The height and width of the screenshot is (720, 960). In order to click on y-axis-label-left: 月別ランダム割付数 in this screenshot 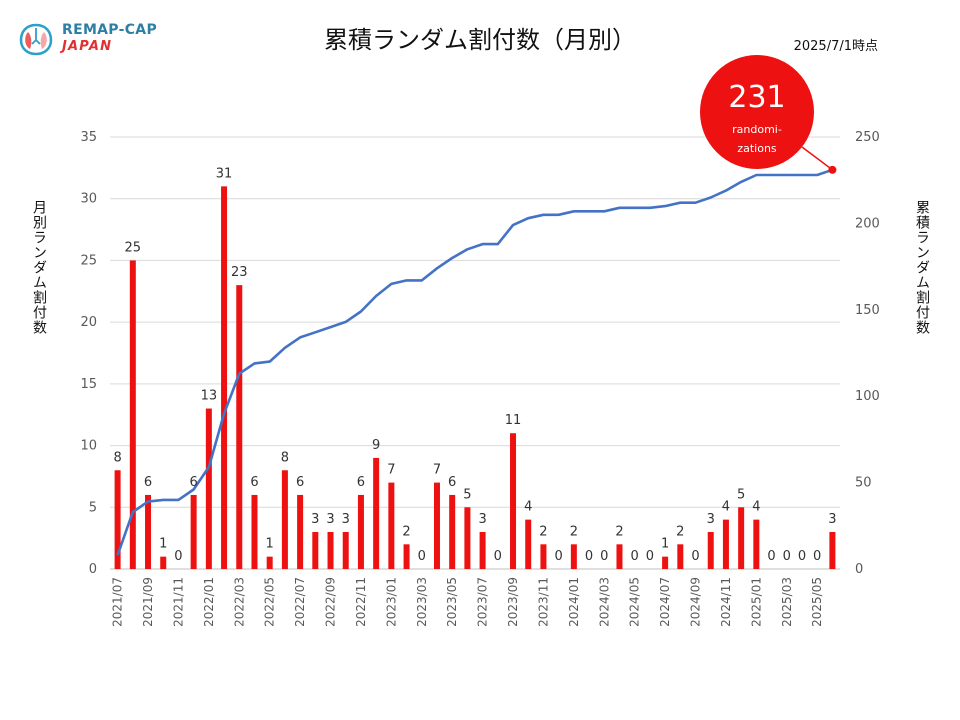, I will do `click(39, 267)`.